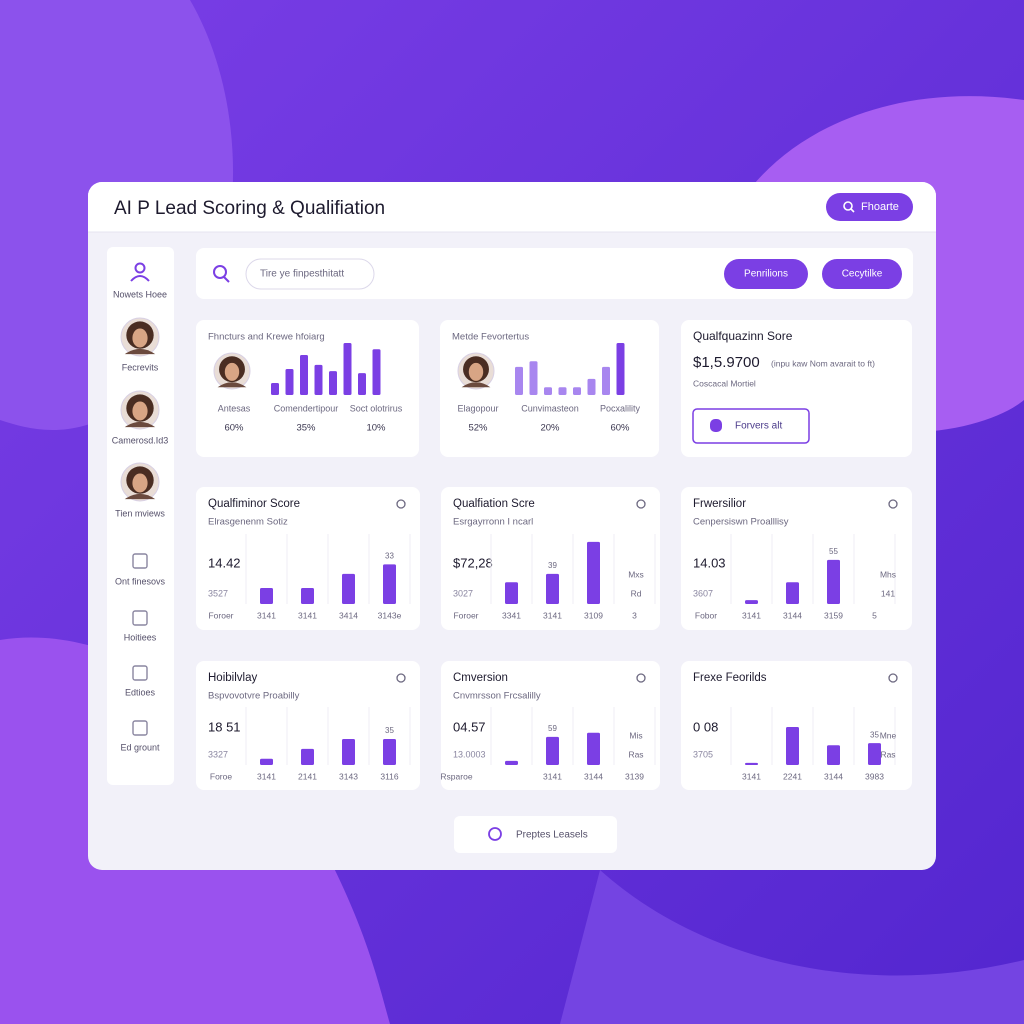 This screenshot has width=1024, height=1024. What do you see at coordinates (758, 426) in the screenshot?
I see `score-button-label: Forvers alt` at bounding box center [758, 426].